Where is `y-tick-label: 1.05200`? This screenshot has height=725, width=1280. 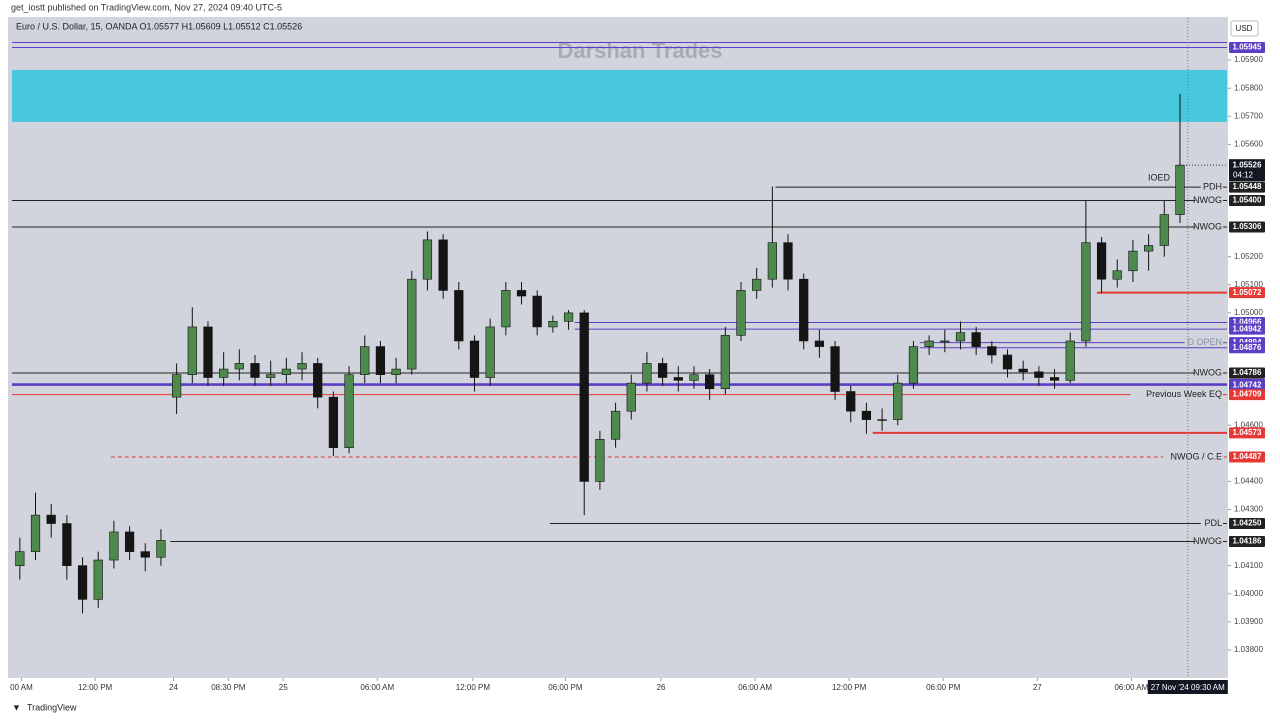
y-tick-label: 1.05200 is located at coordinates (1248, 256).